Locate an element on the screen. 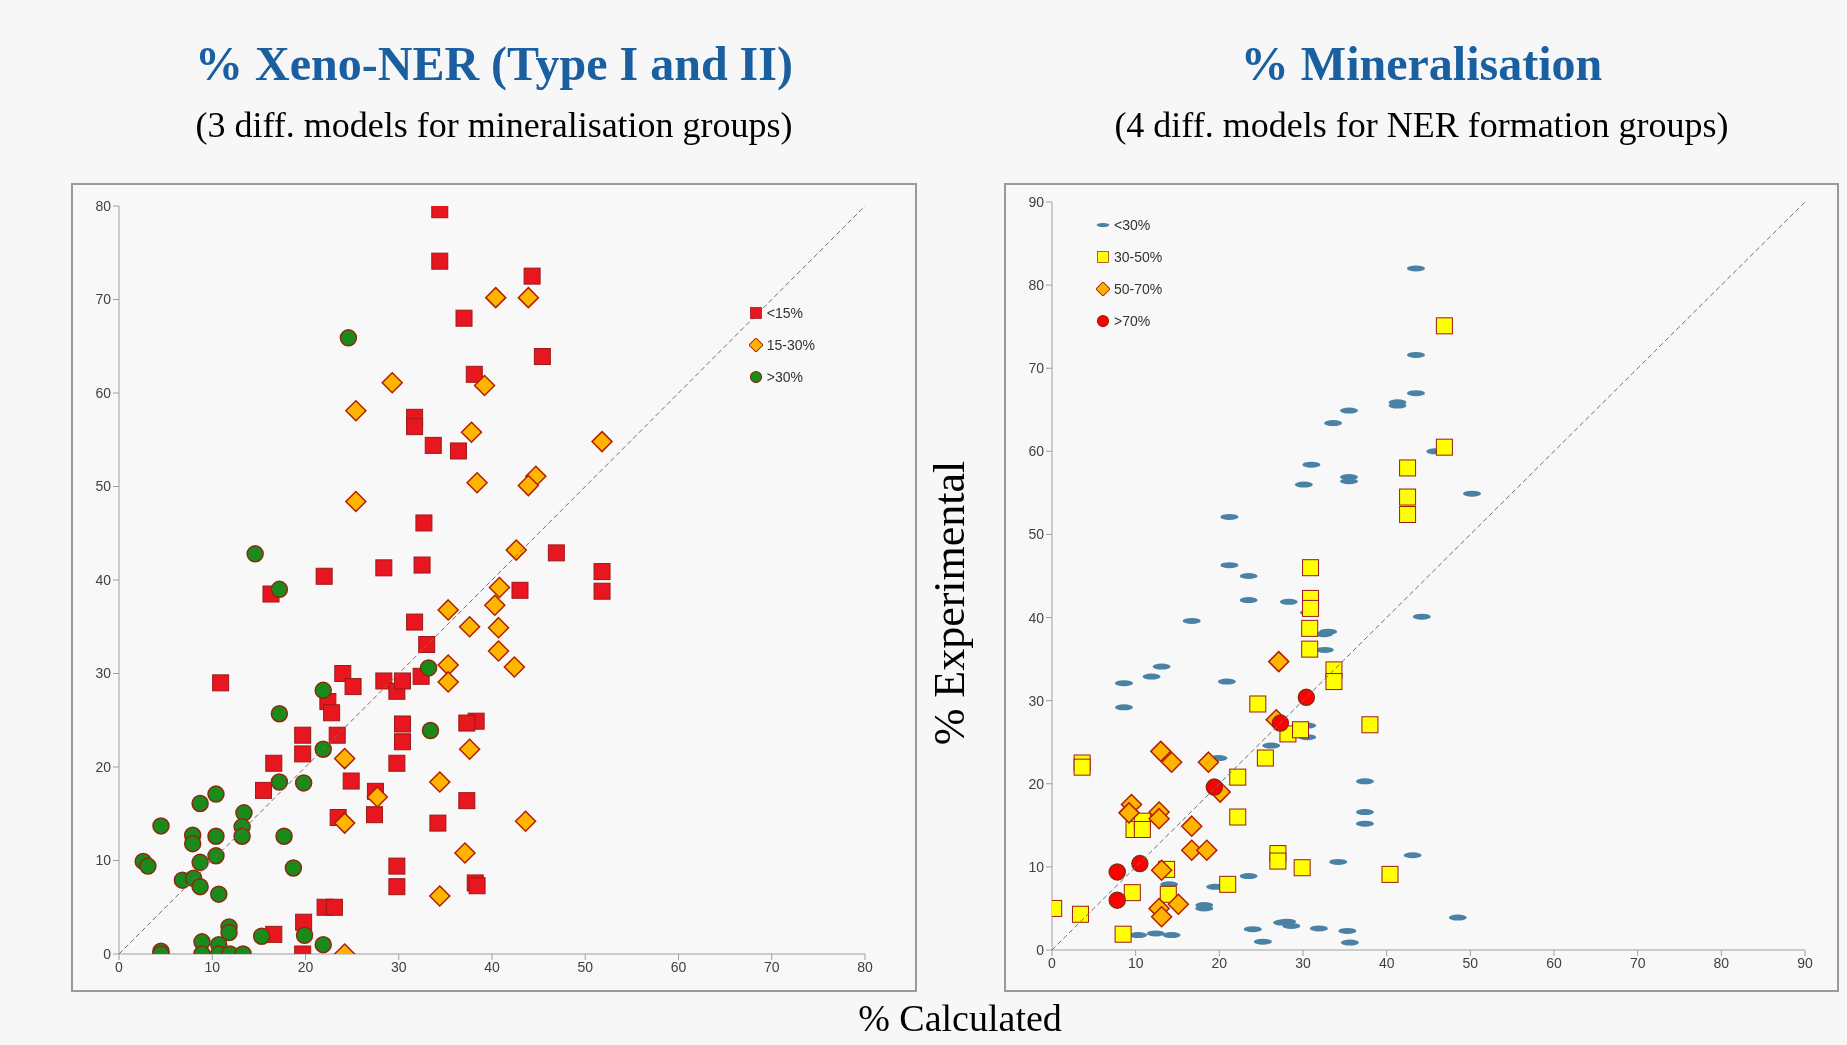  legend-label: >70% is located at coordinates (1132, 321).